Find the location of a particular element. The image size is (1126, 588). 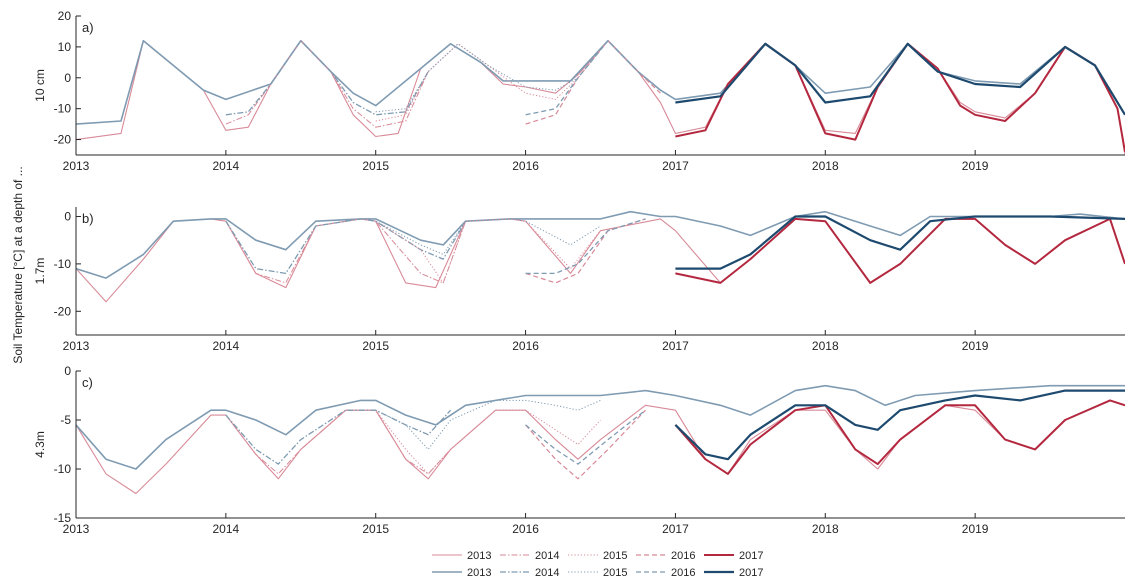

legend-item-red-2017: 2017 is located at coordinates (733, 556).